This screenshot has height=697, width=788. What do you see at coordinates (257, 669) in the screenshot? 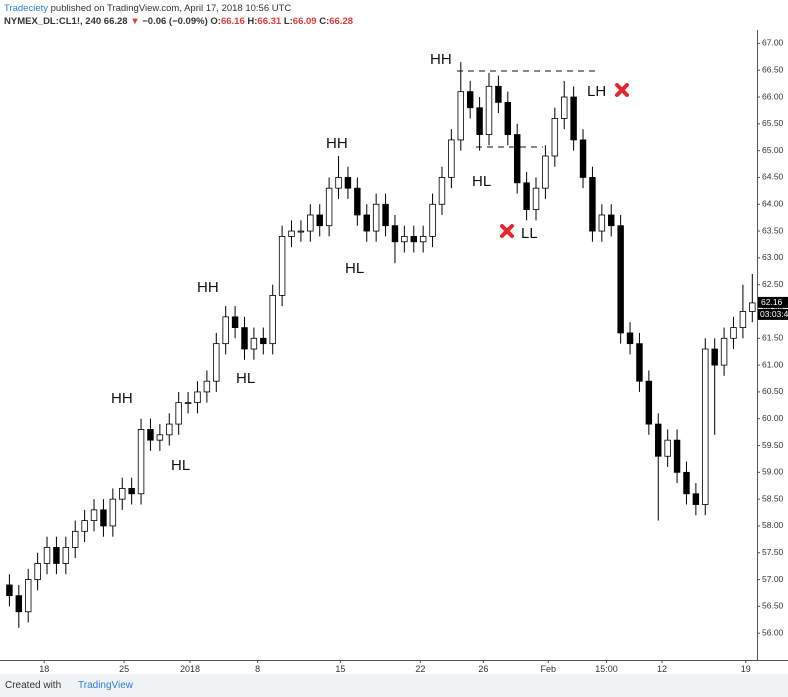
I see `x-tick-label: 8` at bounding box center [257, 669].